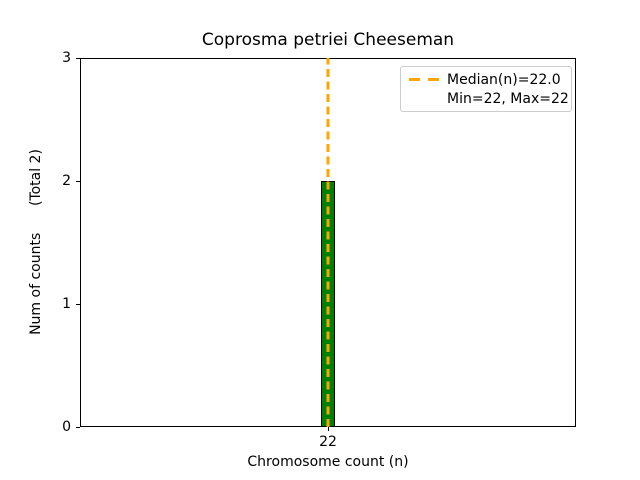 The image size is (640, 480). I want to click on median-dash-marker-icon, so click(424, 79).